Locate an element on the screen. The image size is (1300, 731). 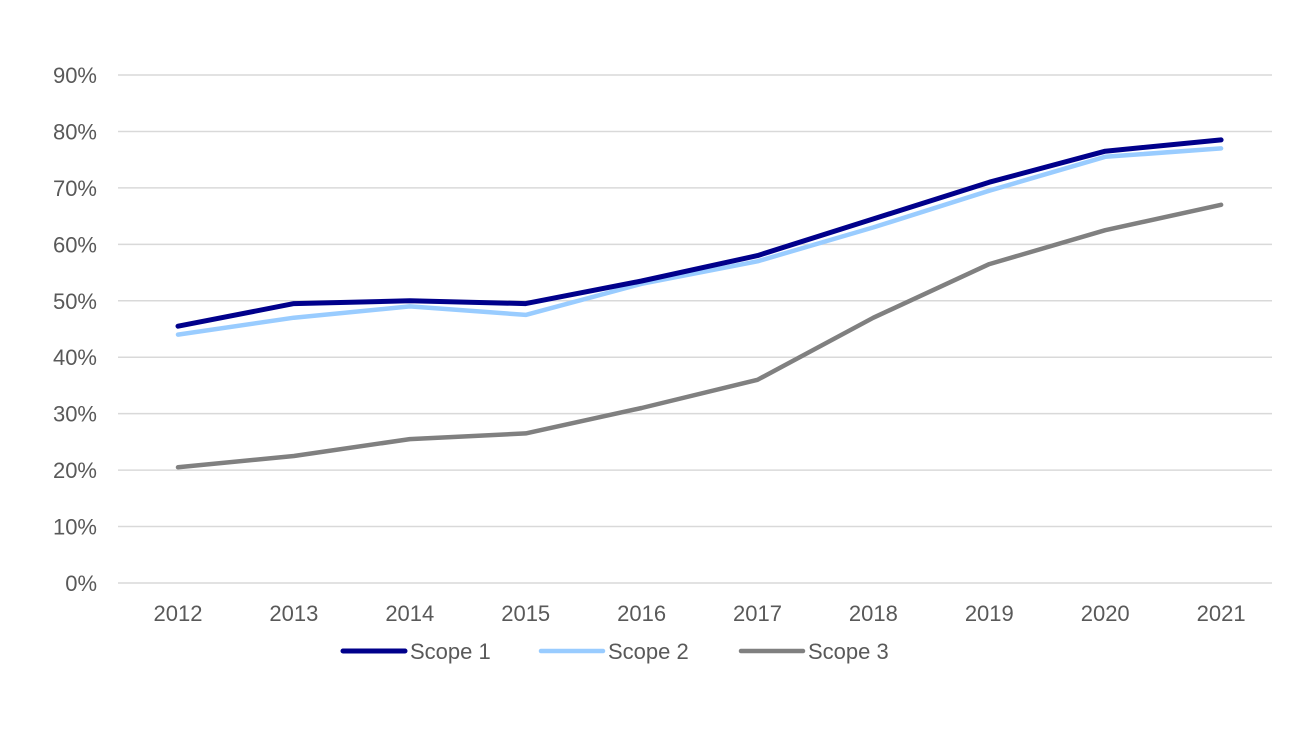
x-tick-label: 2021 is located at coordinates (1221, 613).